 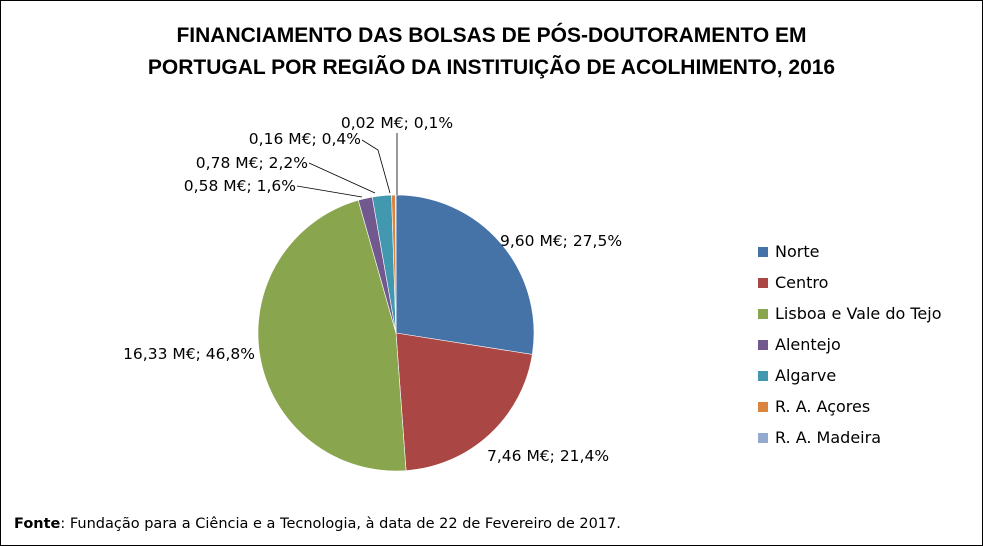 What do you see at coordinates (808, 344) in the screenshot?
I see `legend-label: Alentejo` at bounding box center [808, 344].